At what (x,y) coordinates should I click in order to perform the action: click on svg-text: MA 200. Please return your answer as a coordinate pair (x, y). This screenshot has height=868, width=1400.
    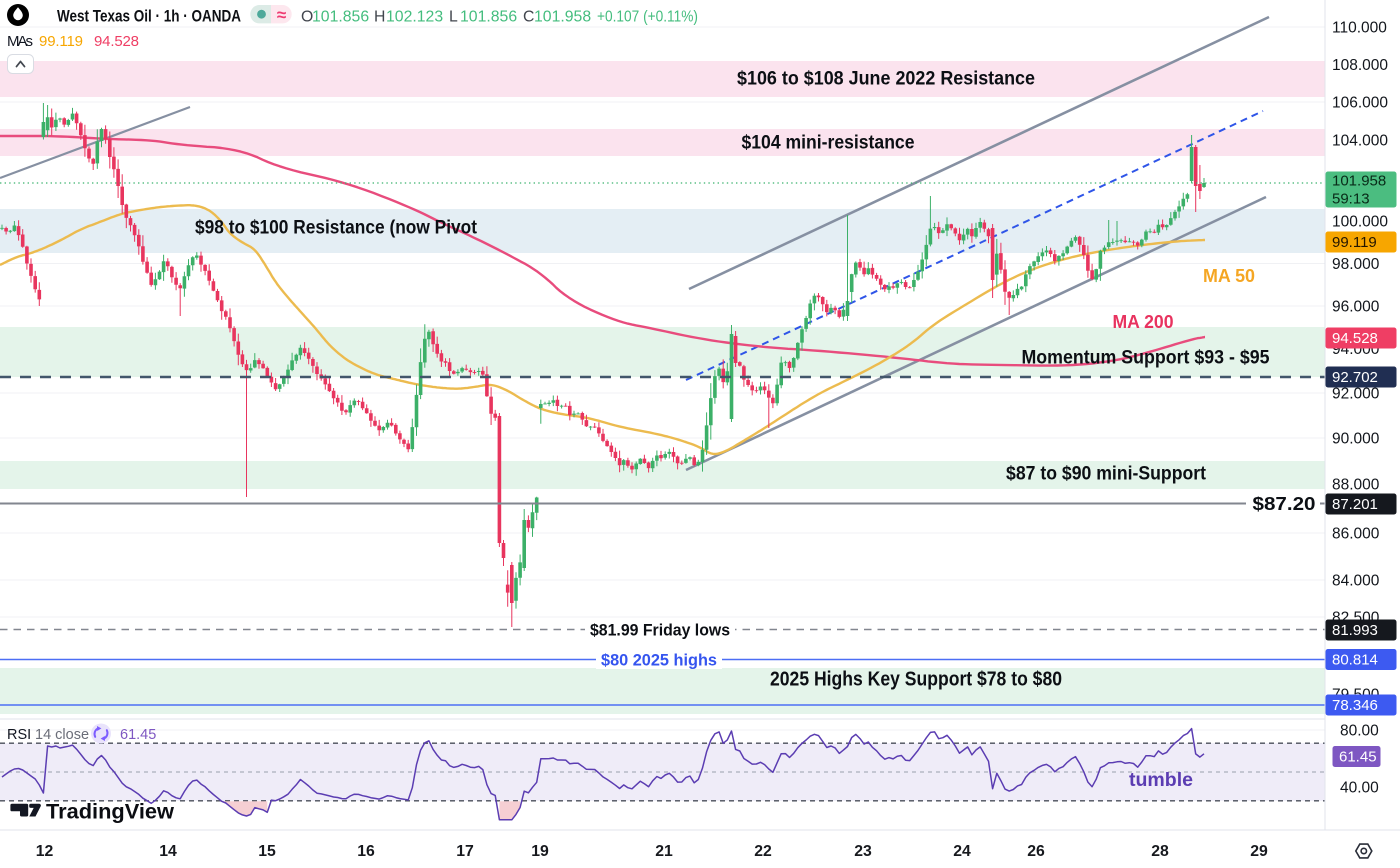
    Looking at the image, I should click on (1143, 322).